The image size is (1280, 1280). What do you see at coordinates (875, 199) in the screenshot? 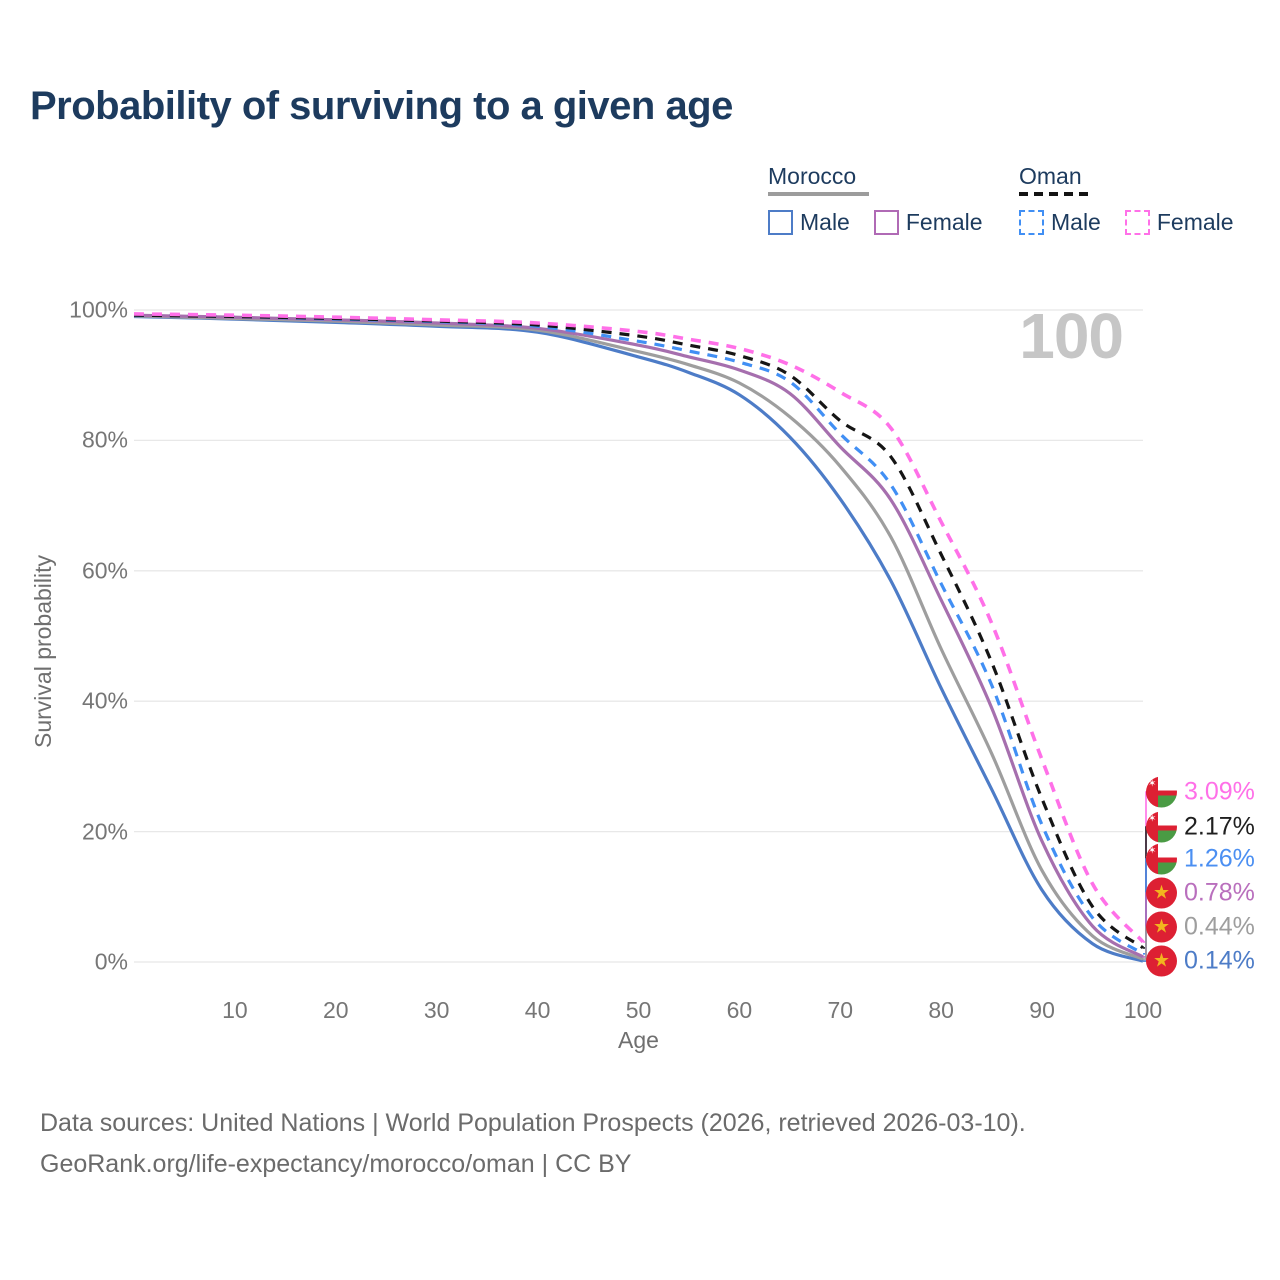
I see `legend-group-morocco: Morocco Male Female` at bounding box center [875, 199].